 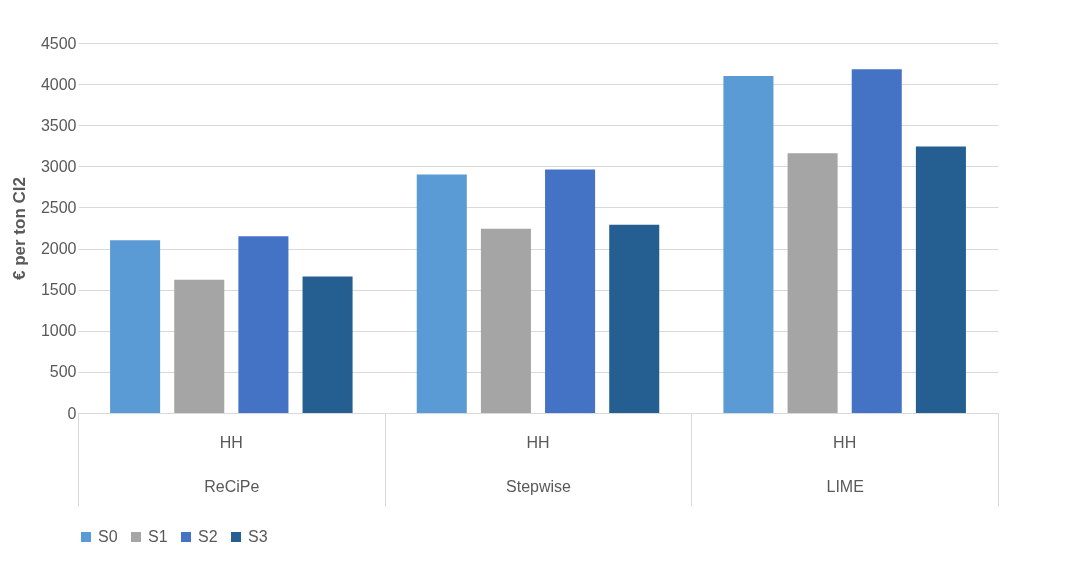 I want to click on y-tick-label: 2000, so click(x=58, y=249).